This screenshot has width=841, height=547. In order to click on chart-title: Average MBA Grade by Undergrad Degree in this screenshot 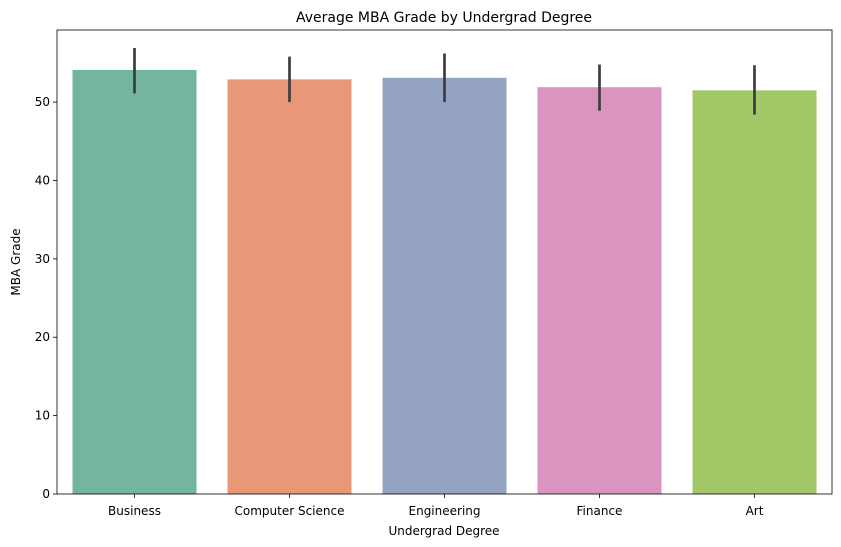, I will do `click(444, 18)`.